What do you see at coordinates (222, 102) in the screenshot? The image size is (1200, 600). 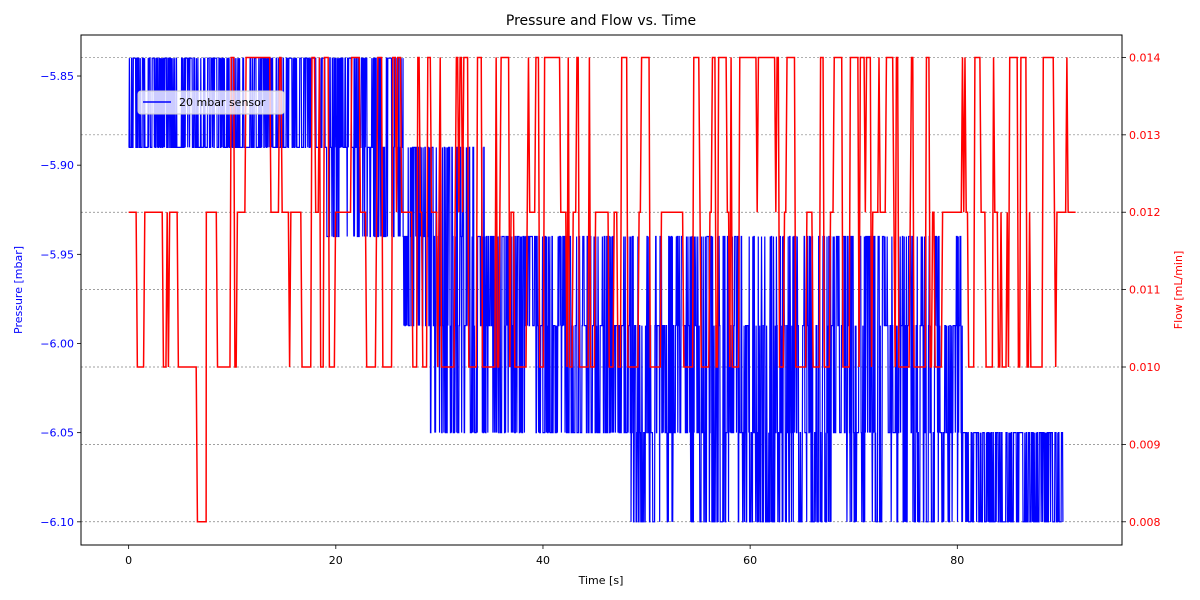 I see `legend-label-pressure: 20 mbar sensor` at bounding box center [222, 102].